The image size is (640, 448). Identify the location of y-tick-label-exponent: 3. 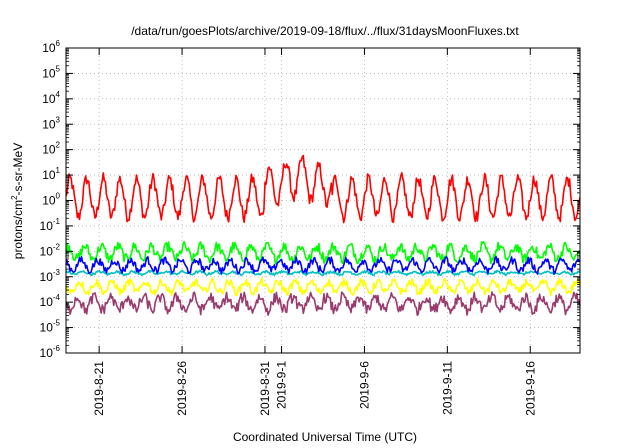
(58, 119).